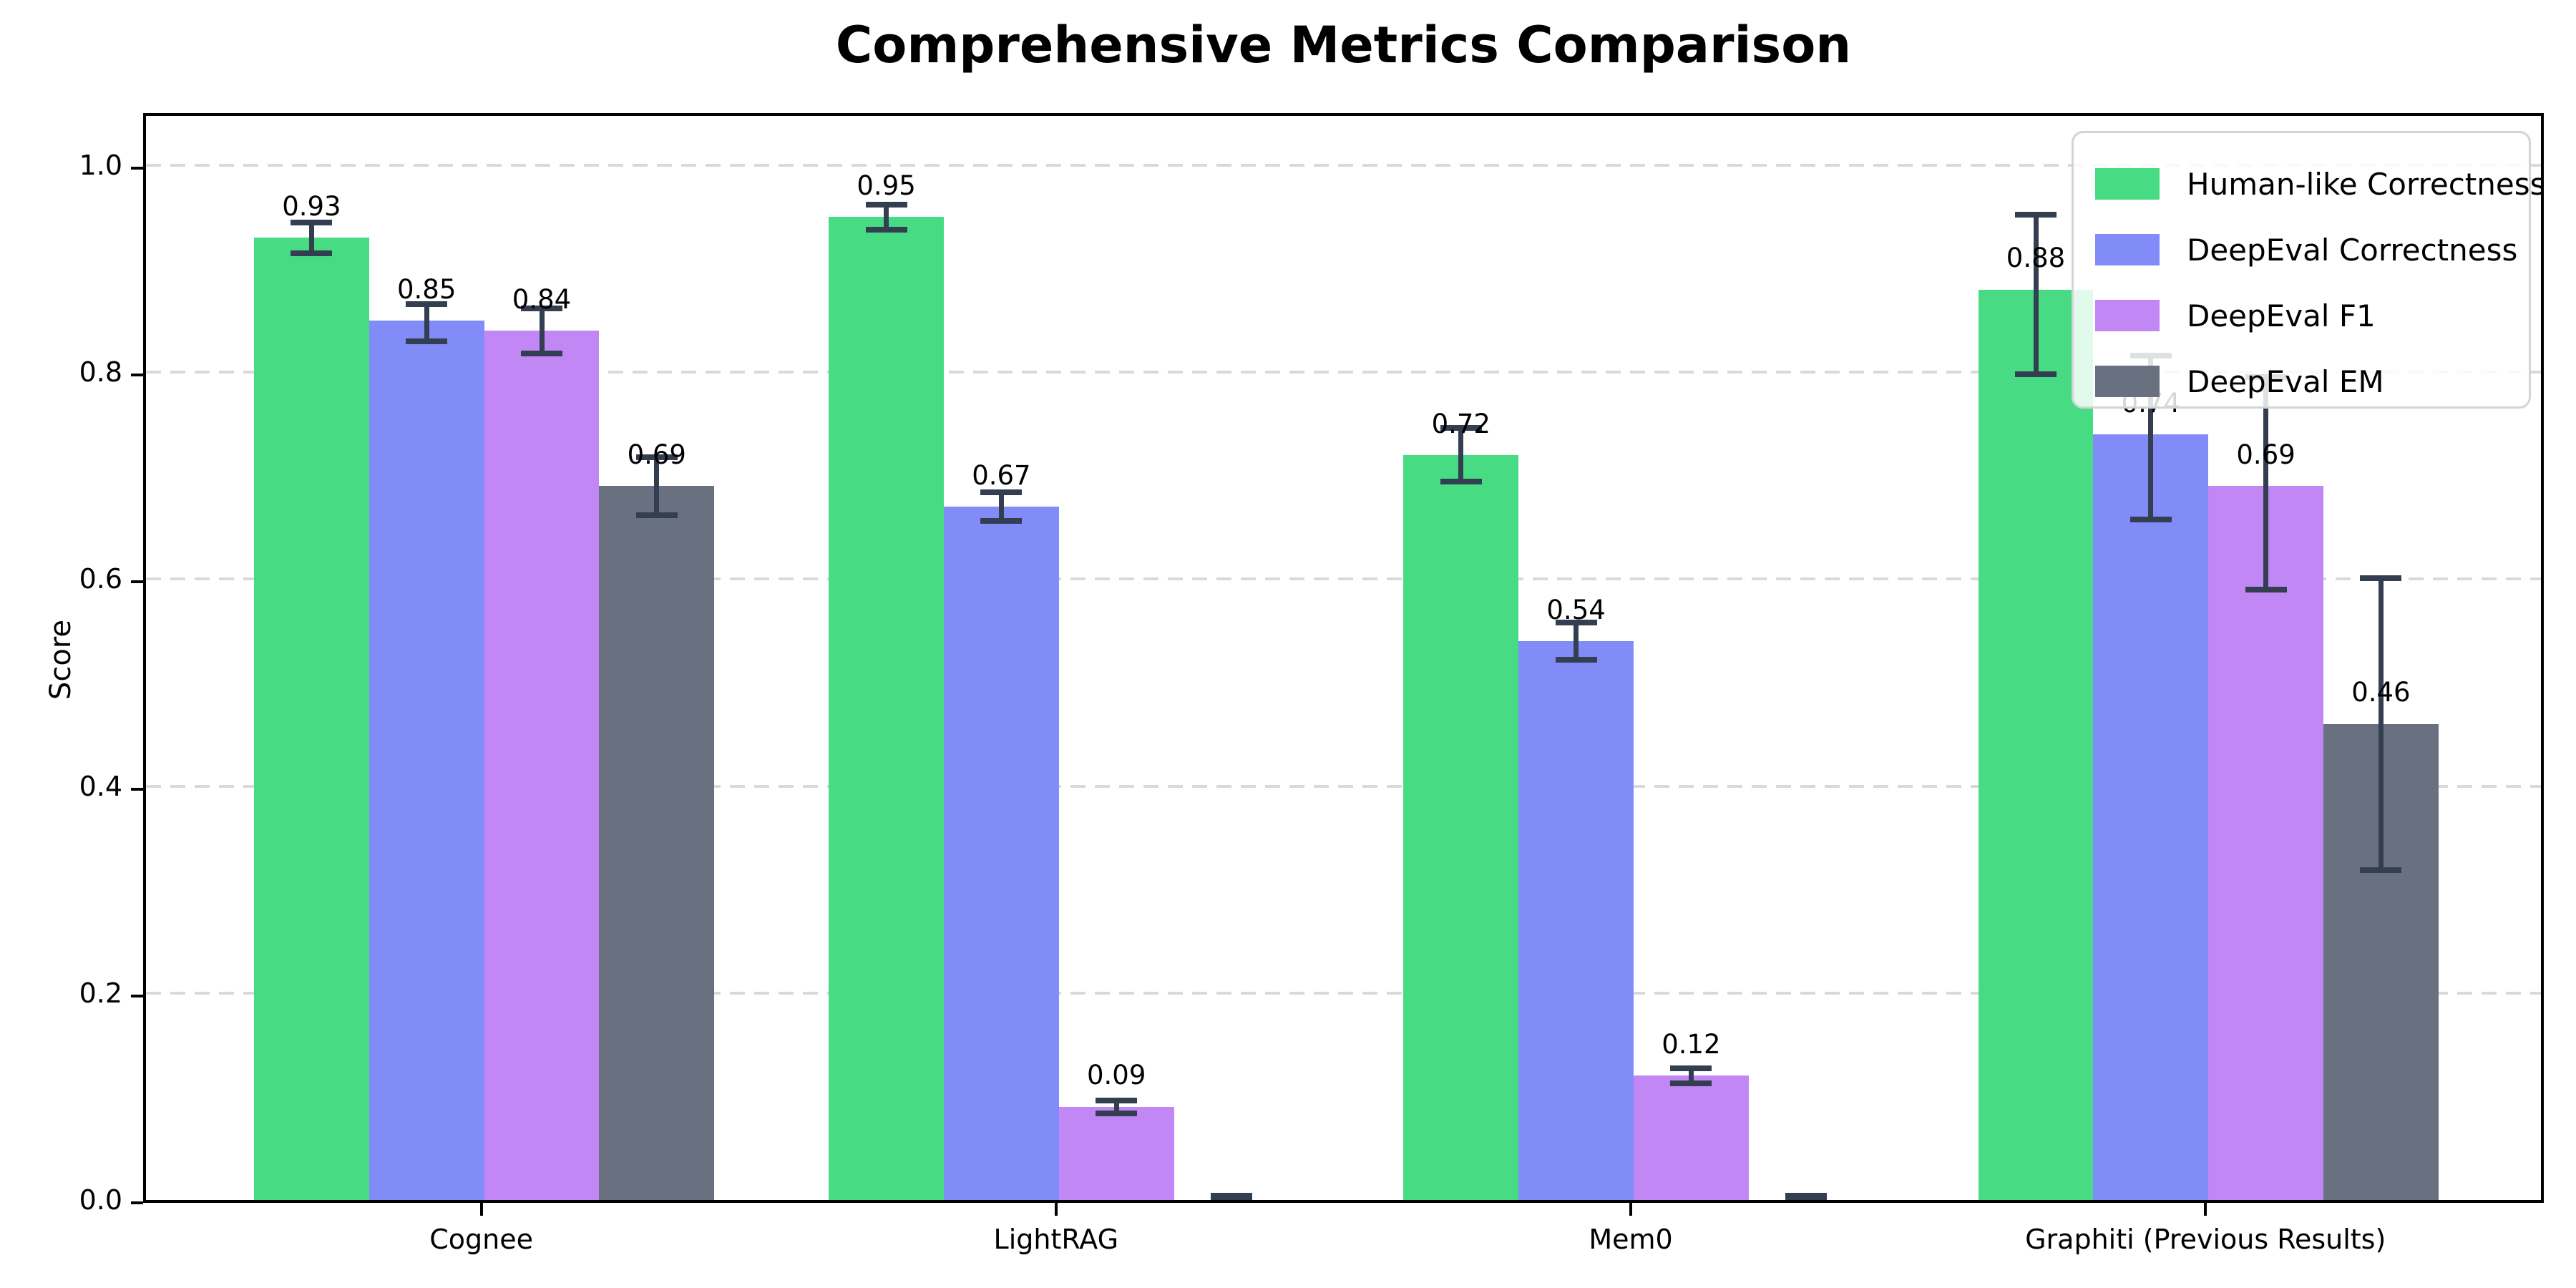 This screenshot has height=1288, width=2576. I want to click on y-tick-label: 0.0, so click(100, 1200).